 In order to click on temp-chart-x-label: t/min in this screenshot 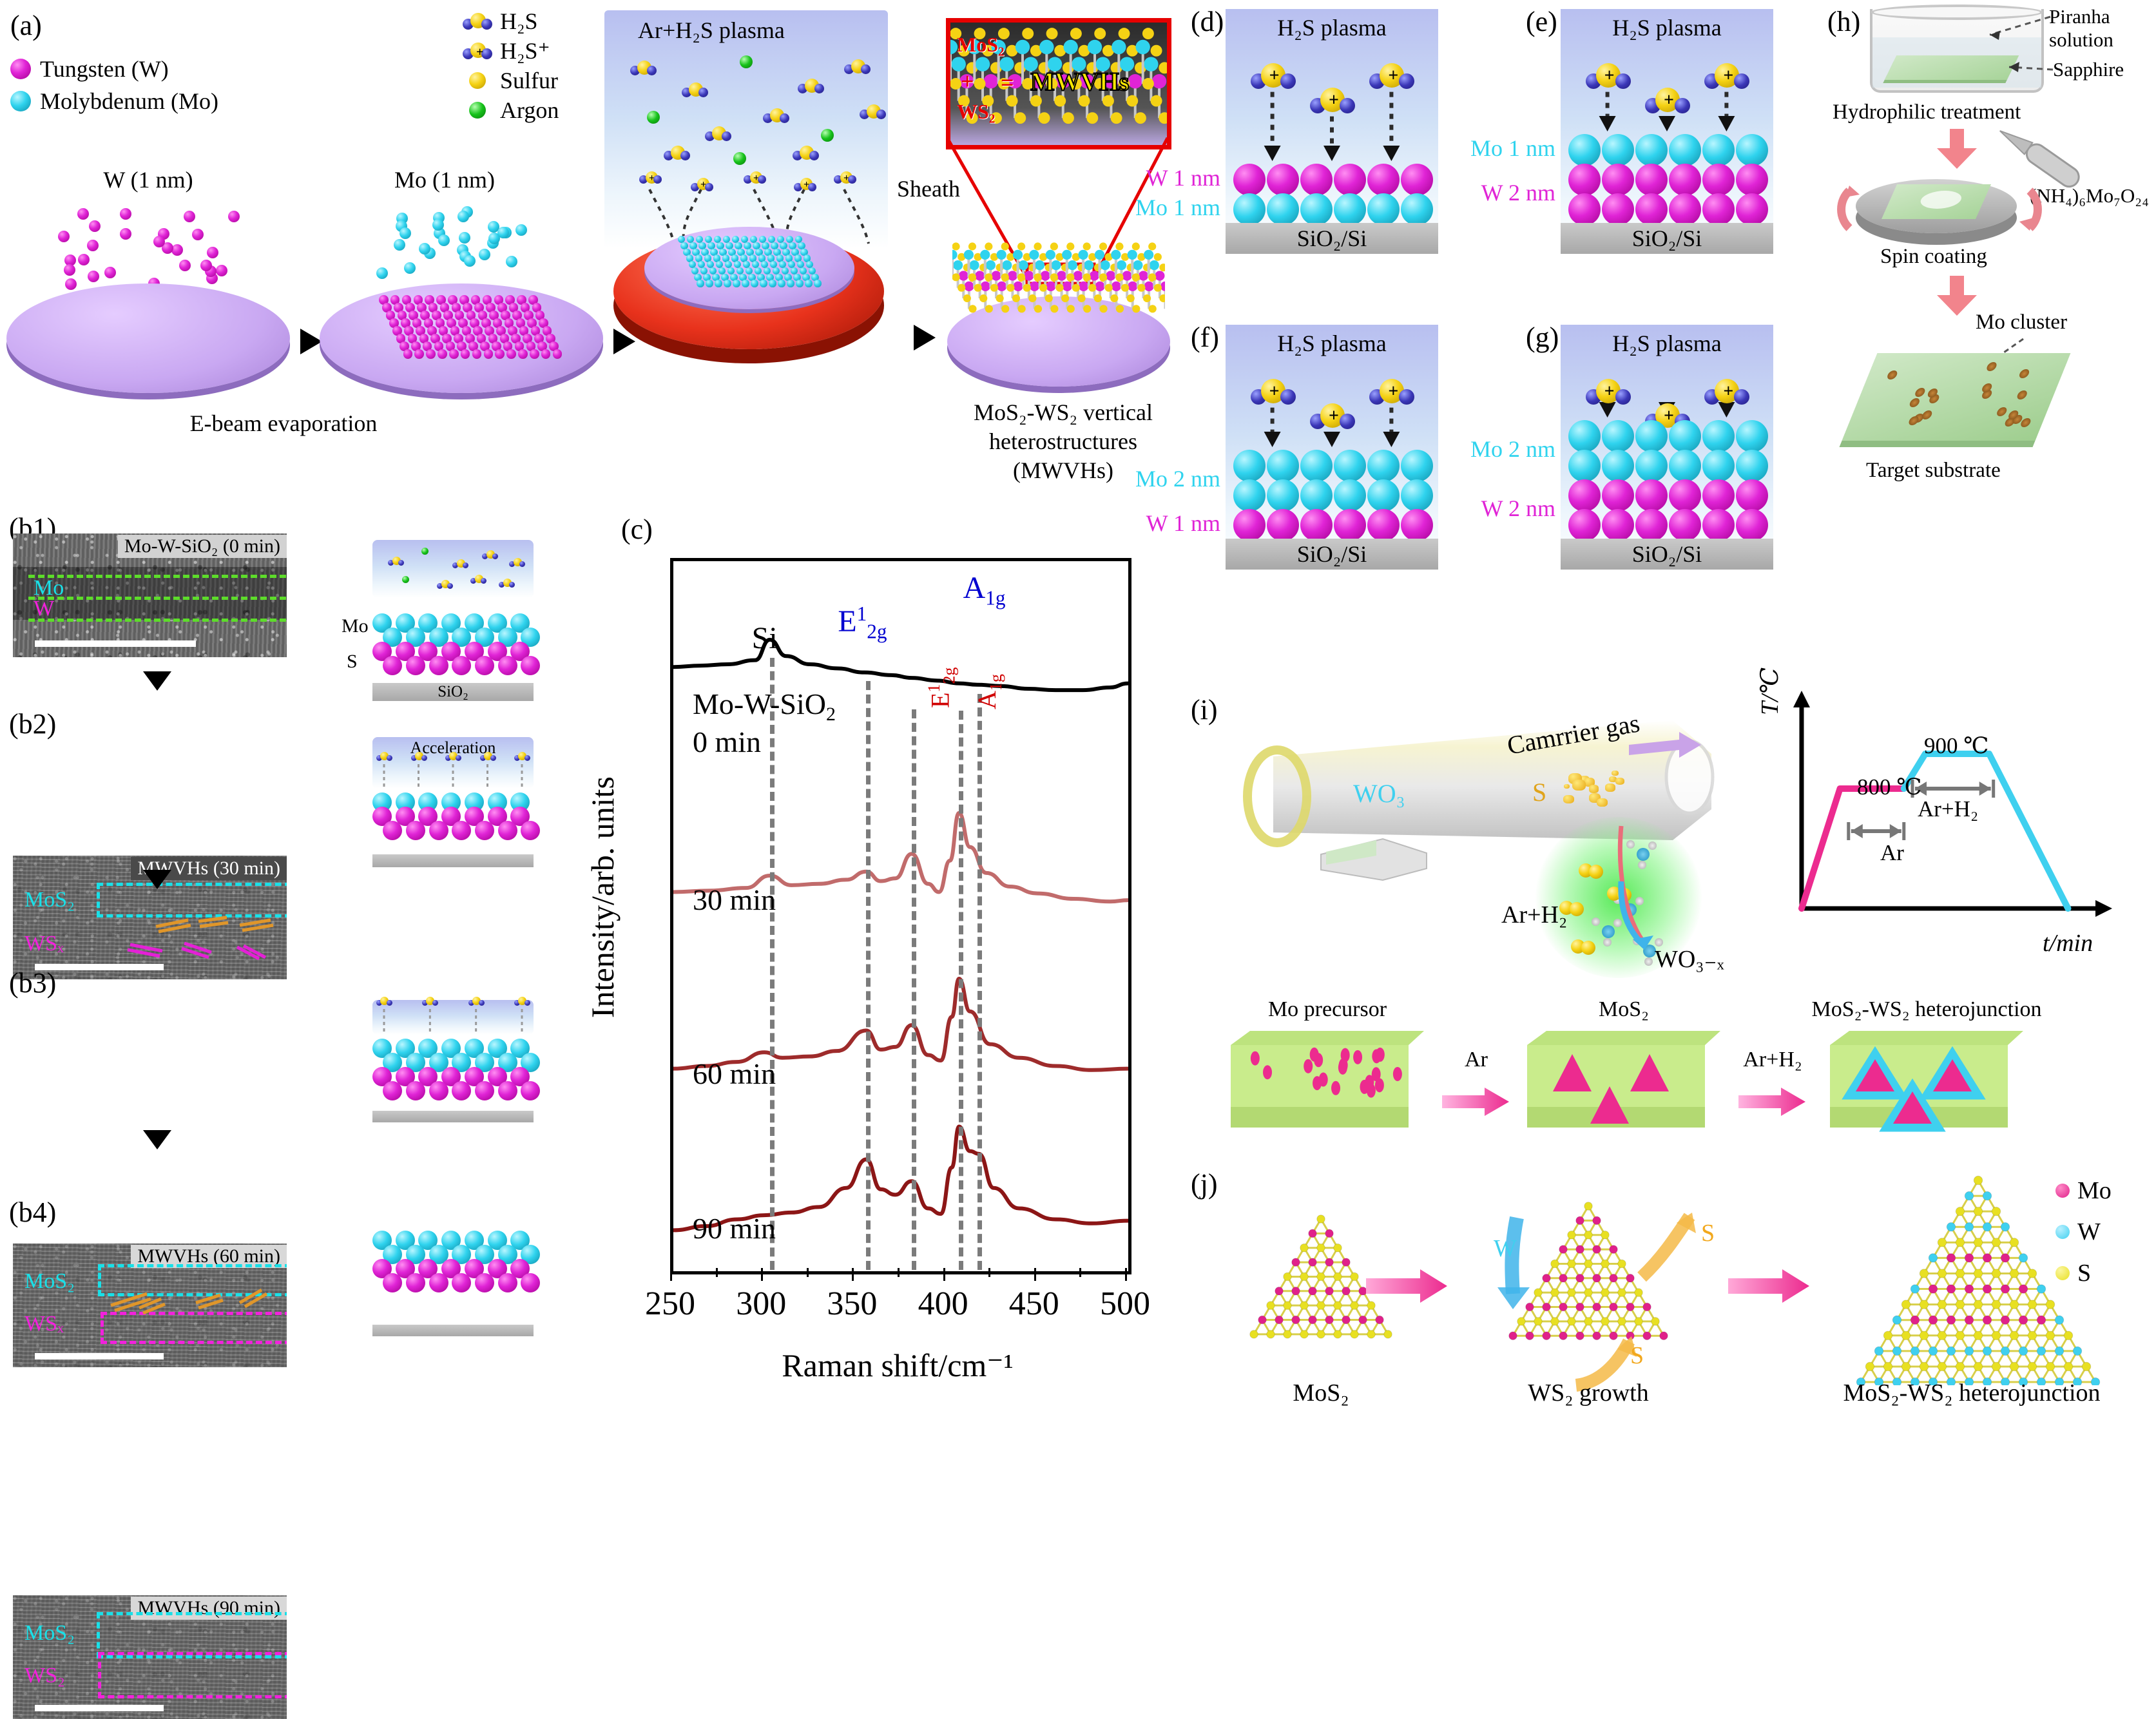, I will do `click(2068, 944)`.